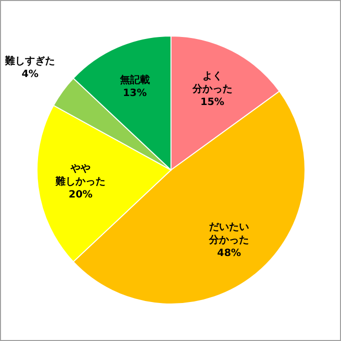 The height and width of the screenshot is (341, 341). I want to click on slice-label: 難しすぎた, so click(30, 60).